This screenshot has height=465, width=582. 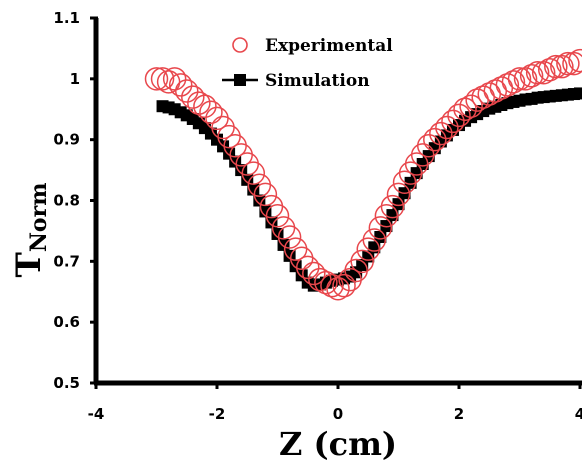 What do you see at coordinates (335, 402) in the screenshot?
I see `x-ticks: -4 -2 0 2 4` at bounding box center [335, 402].